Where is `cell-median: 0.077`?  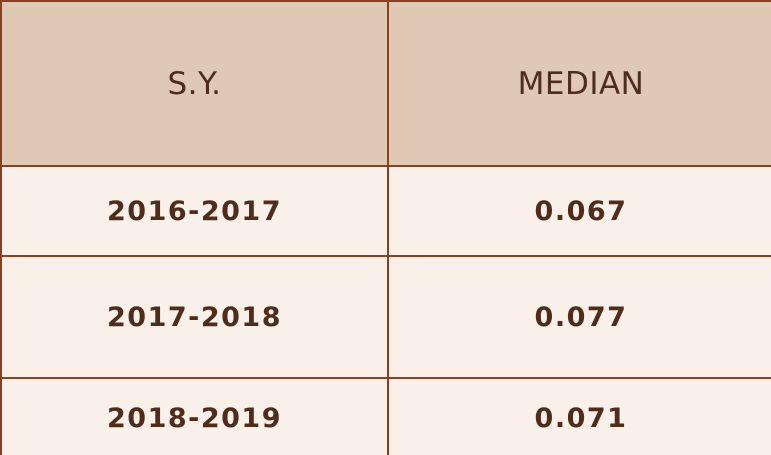 cell-median: 0.077 is located at coordinates (579, 317).